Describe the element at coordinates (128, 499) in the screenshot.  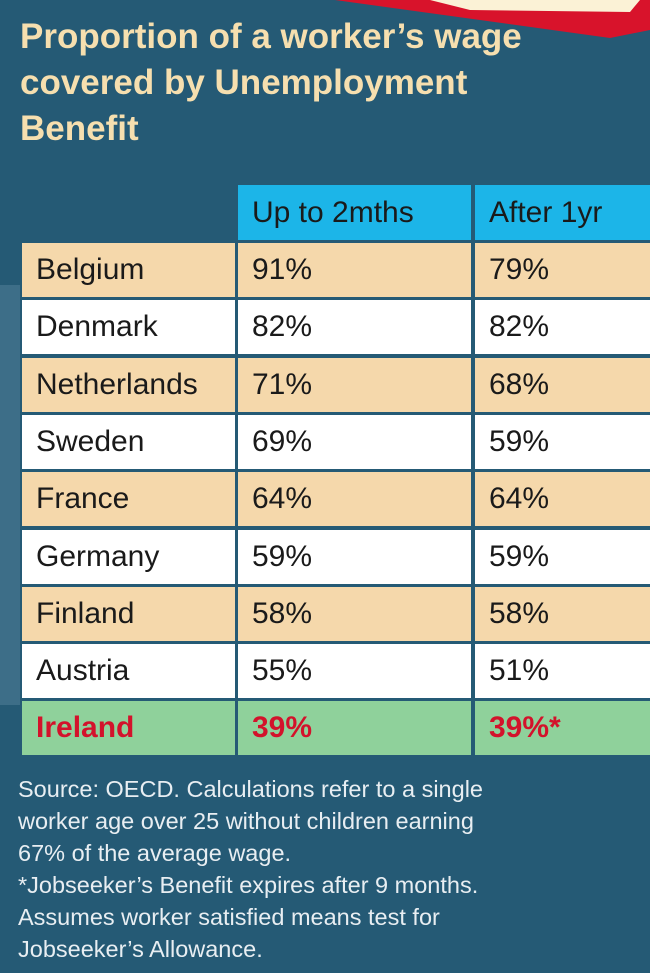
I see `country-cell: France` at that location.